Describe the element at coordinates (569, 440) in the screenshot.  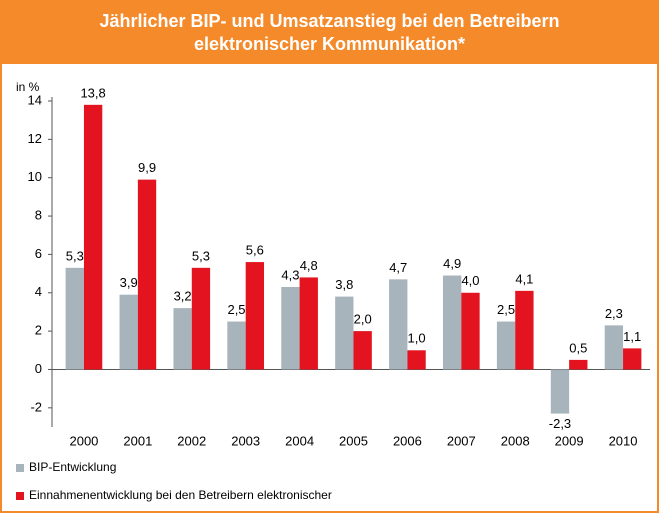
I see `x-tick-label: 2009` at that location.